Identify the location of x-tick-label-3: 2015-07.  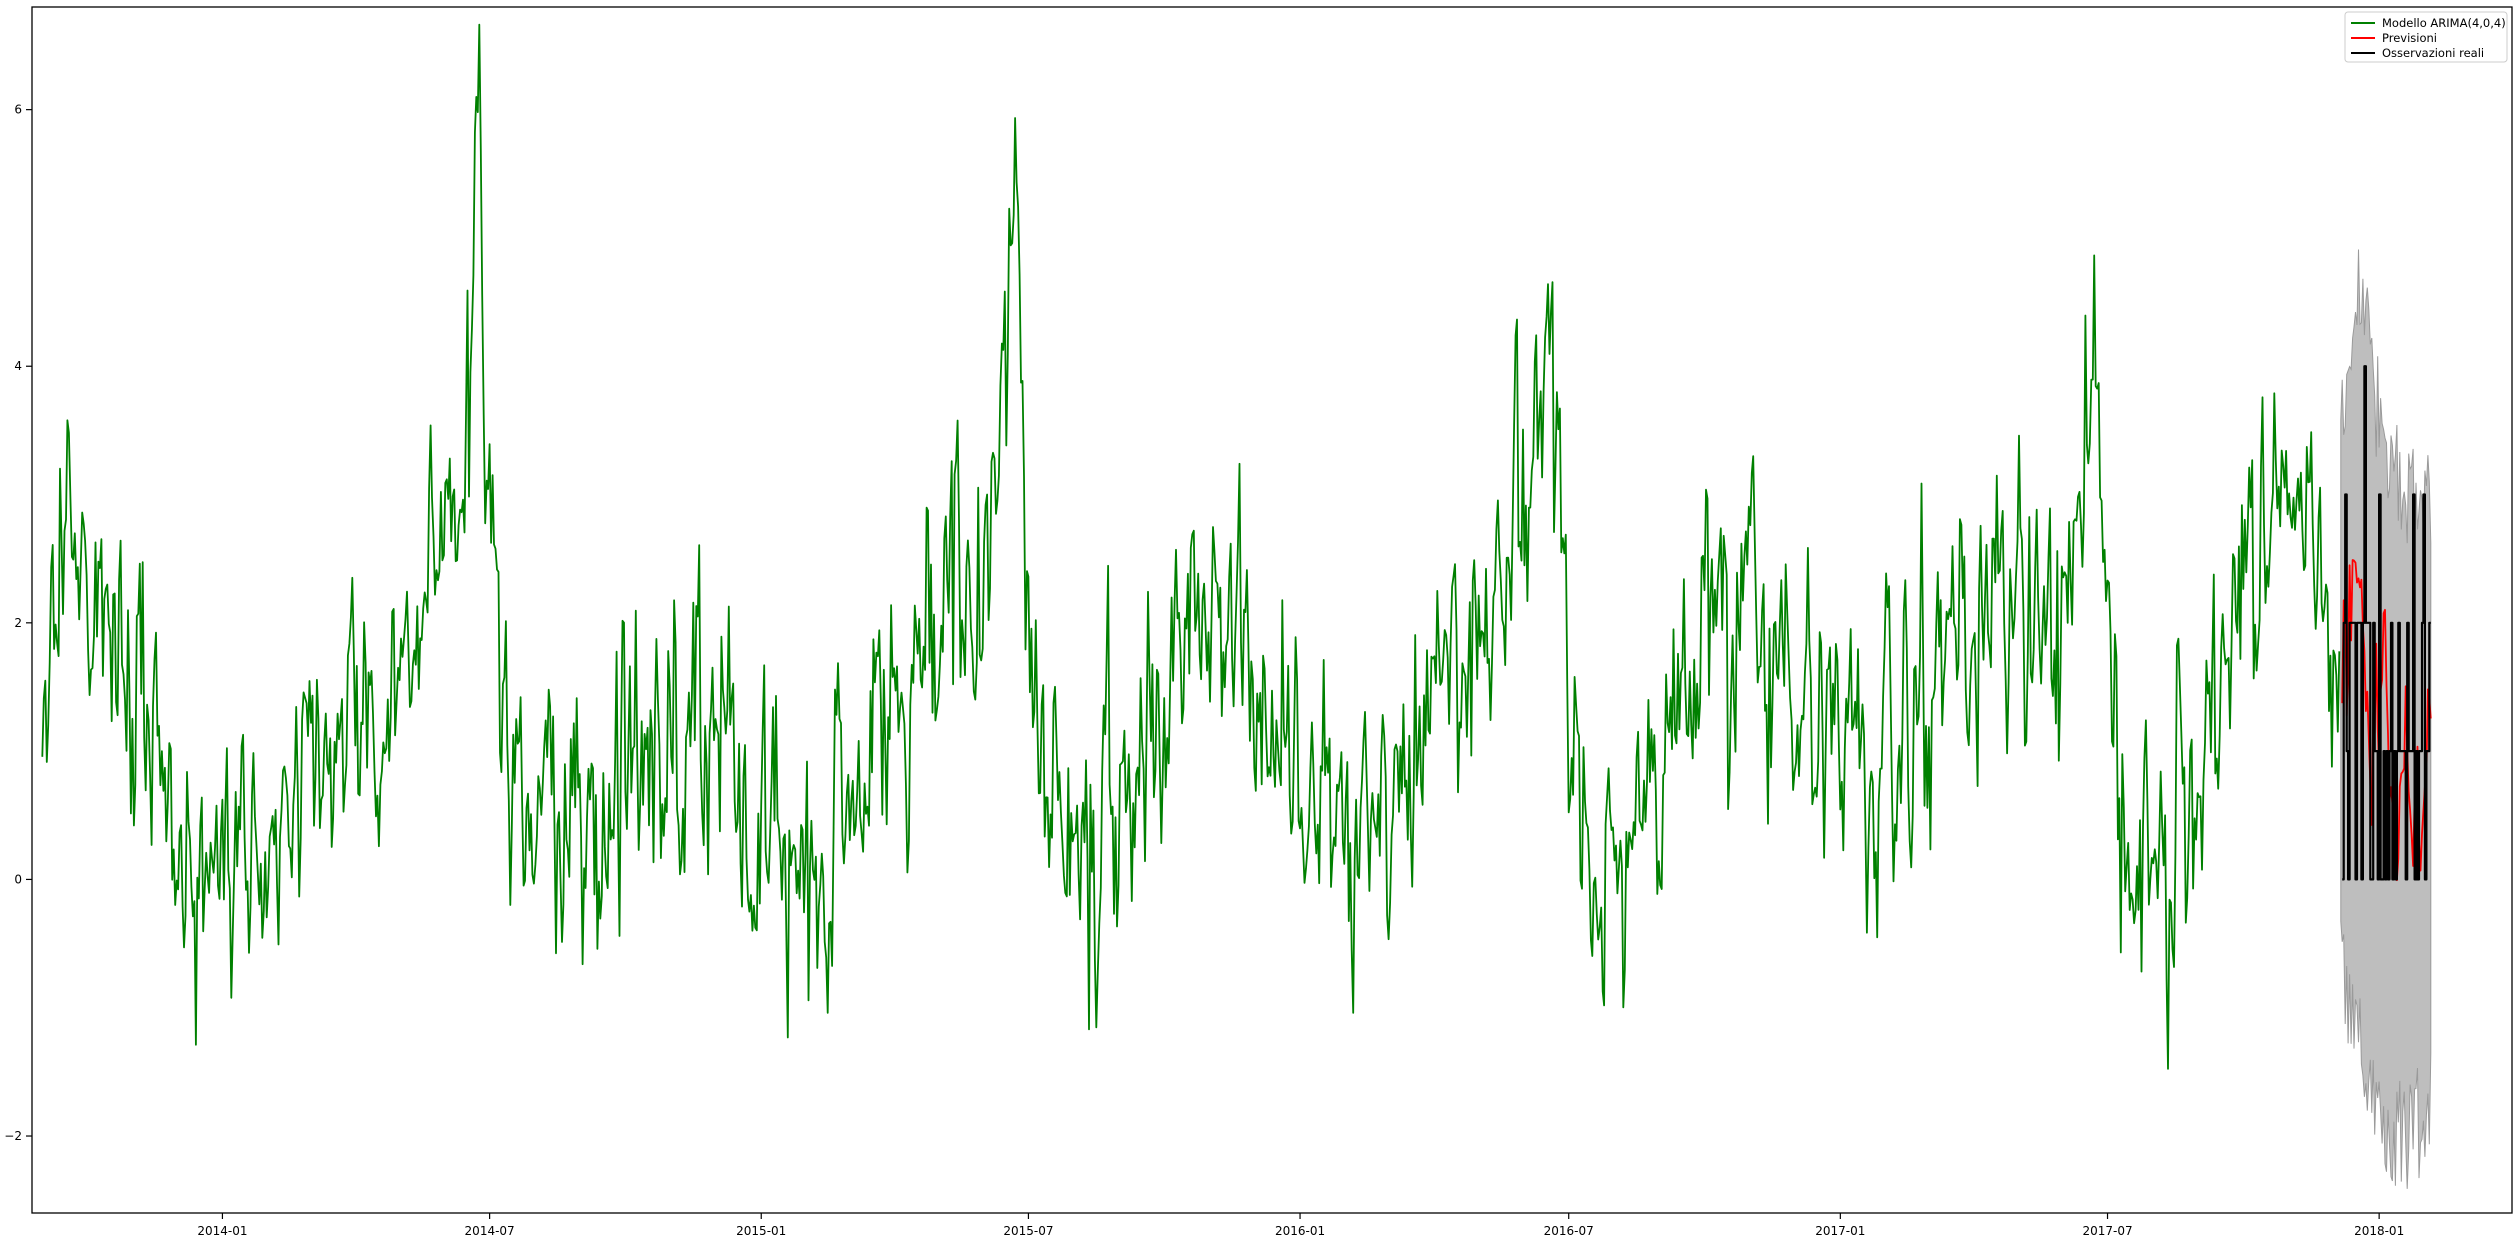
(1028, 1231).